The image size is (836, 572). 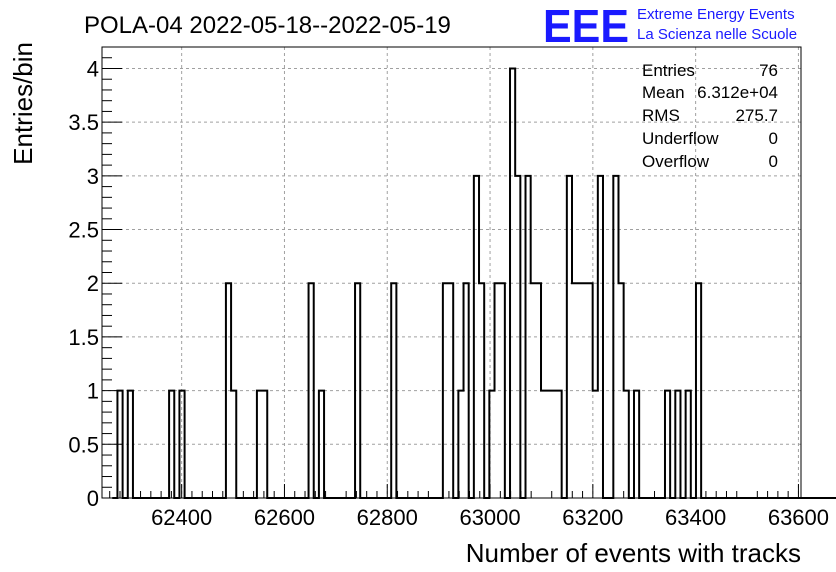 I want to click on y-tick-label: 2, so click(x=93, y=283).